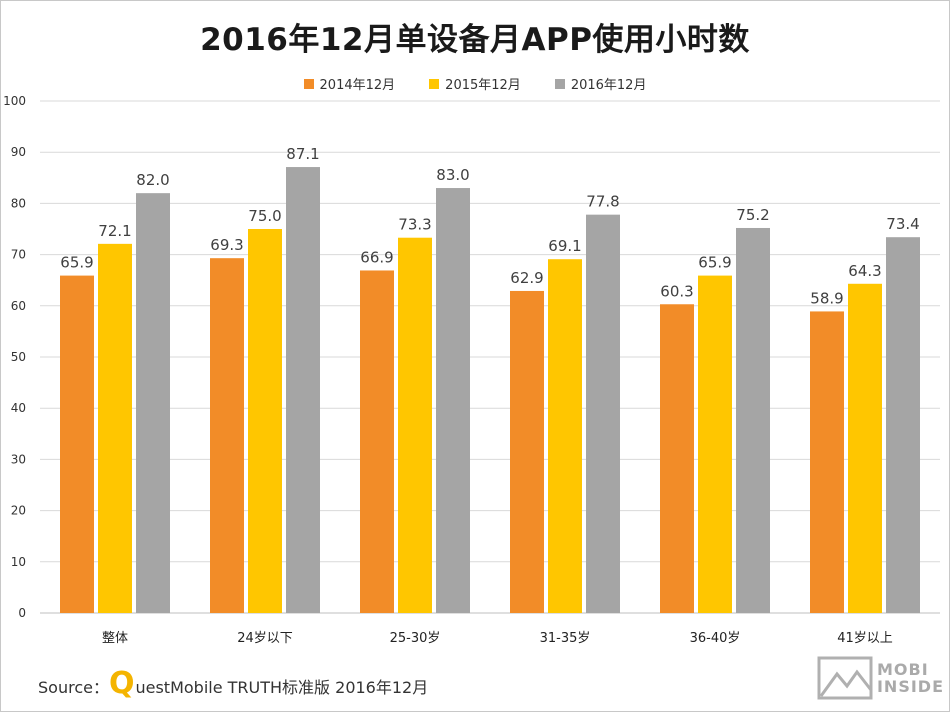  I want to click on legend-item-2015: 2015年12月, so click(475, 83).